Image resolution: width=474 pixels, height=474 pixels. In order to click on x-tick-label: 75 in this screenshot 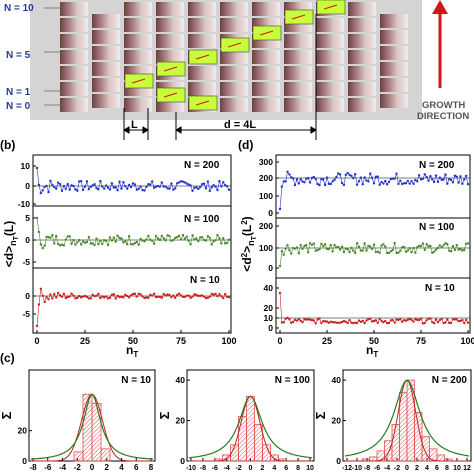, I will do `click(421, 341)`.